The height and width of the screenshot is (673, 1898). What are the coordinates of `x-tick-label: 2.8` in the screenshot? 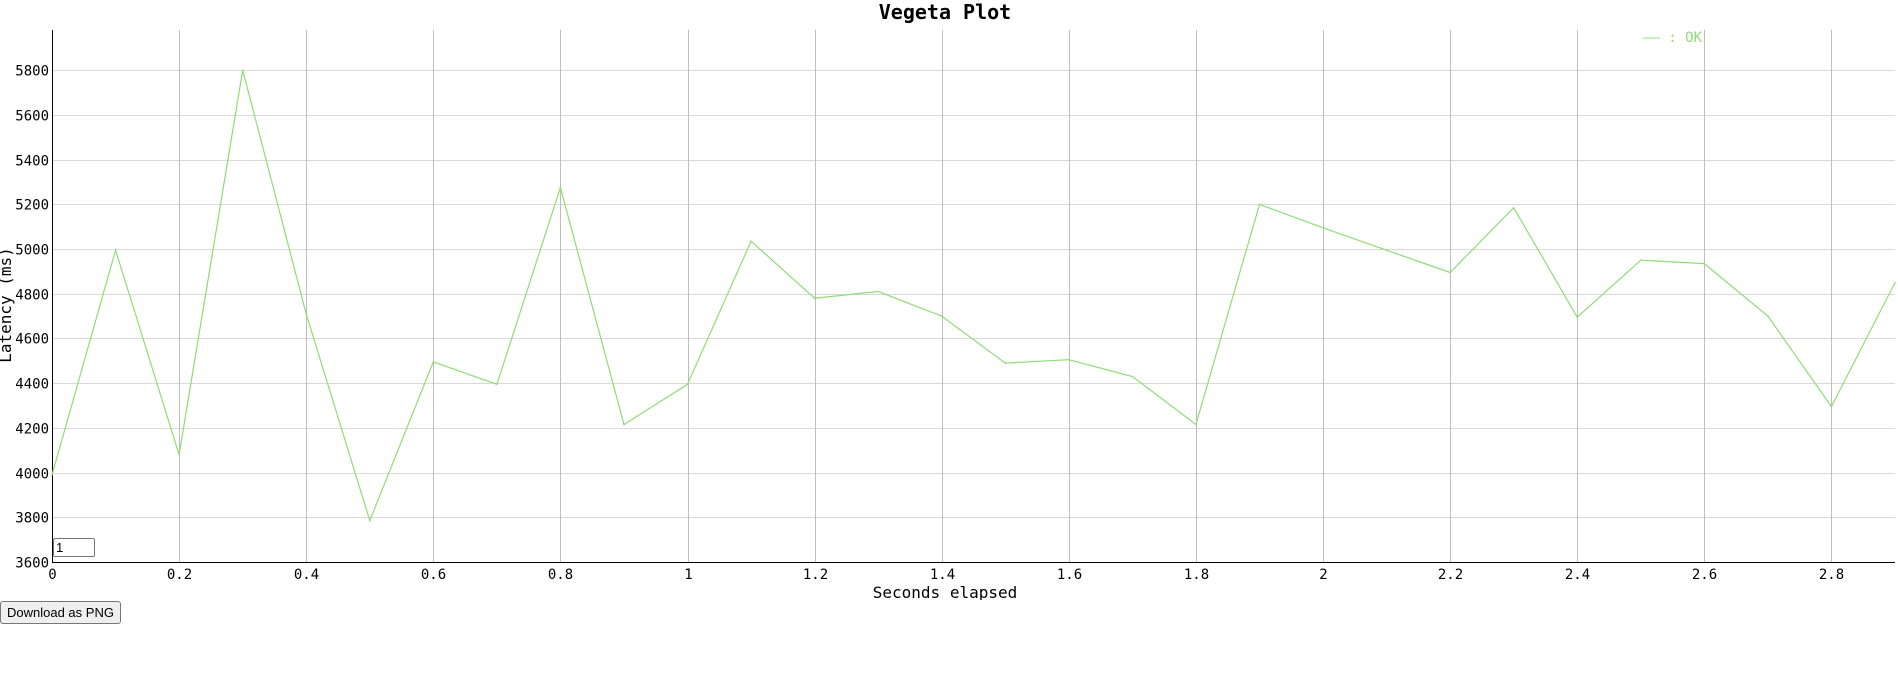 It's located at (1831, 575).